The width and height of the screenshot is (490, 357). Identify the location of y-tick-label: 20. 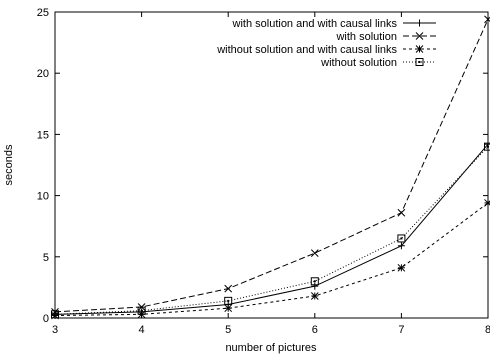
(43, 74).